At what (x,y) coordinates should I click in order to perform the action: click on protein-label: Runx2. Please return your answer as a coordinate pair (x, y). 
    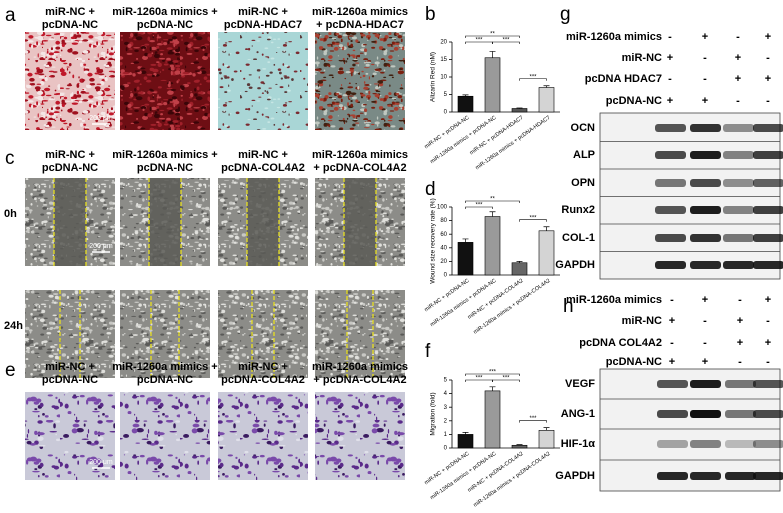
    Looking at the image, I should click on (578, 210).